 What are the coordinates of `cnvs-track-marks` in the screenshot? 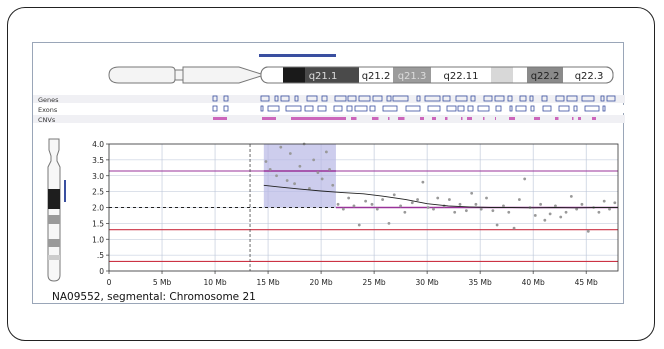 It's located at (404, 118).